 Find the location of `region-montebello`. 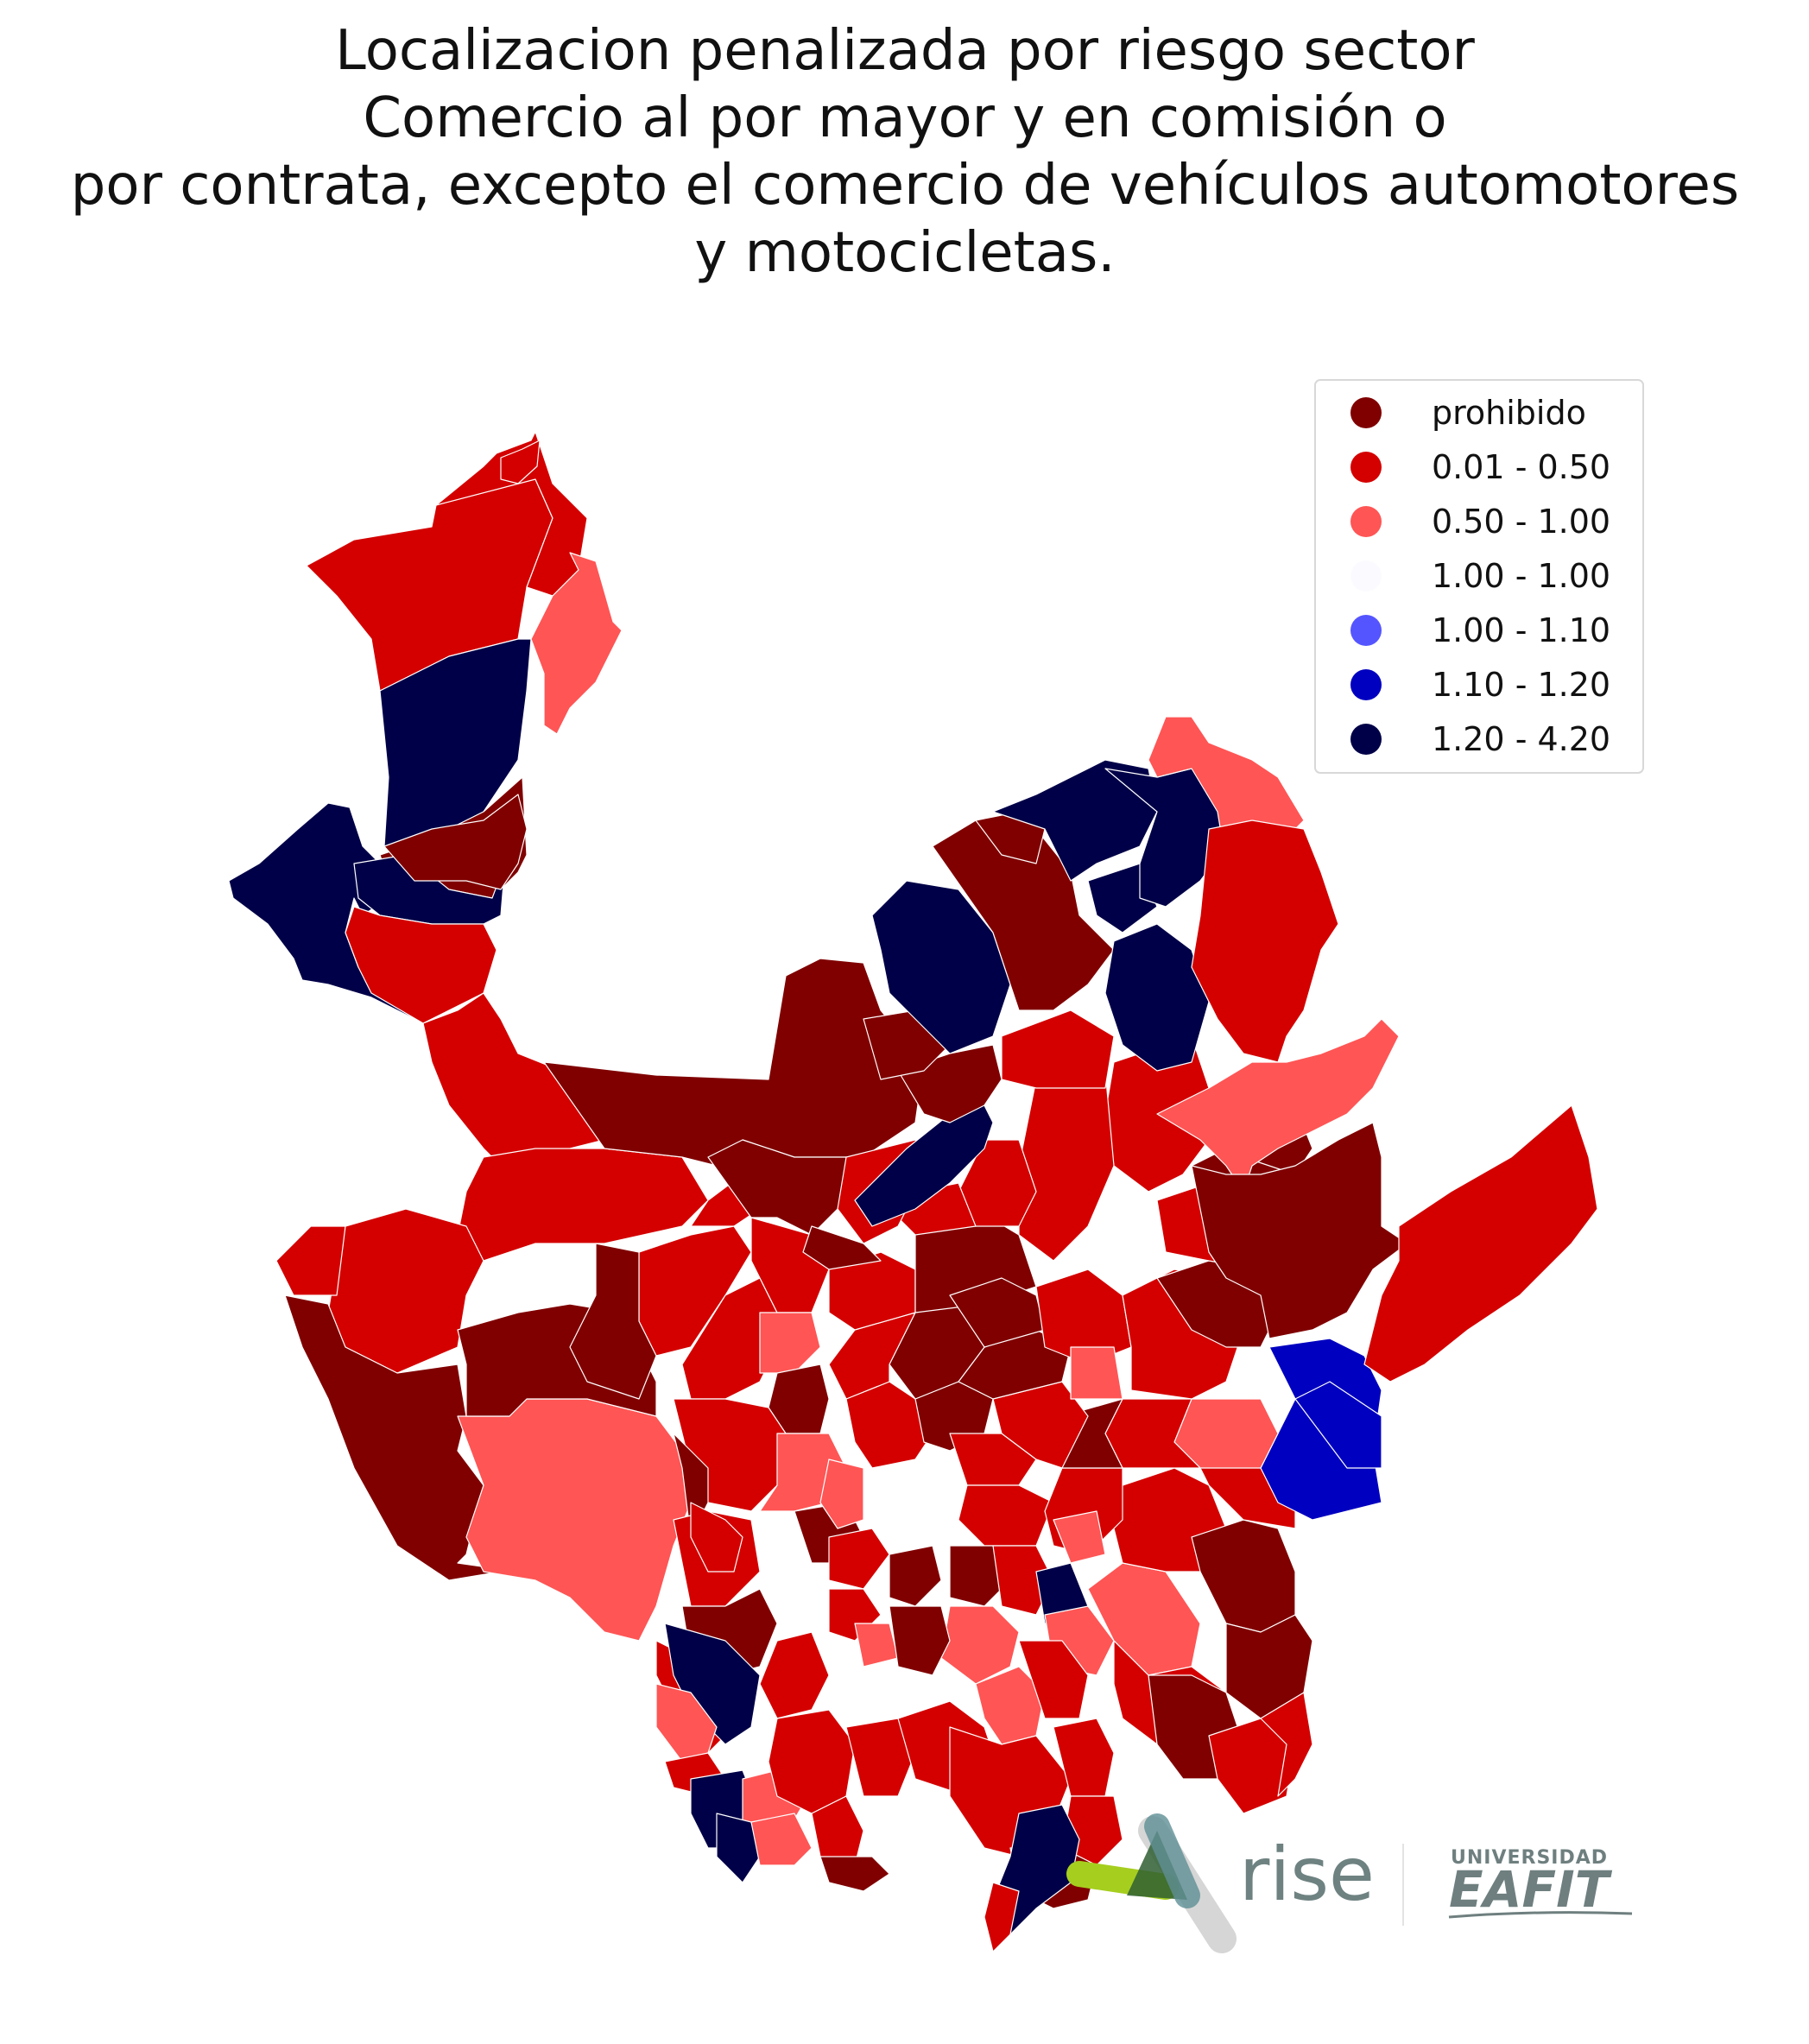

region-montebello is located at coordinates (854, 1874).